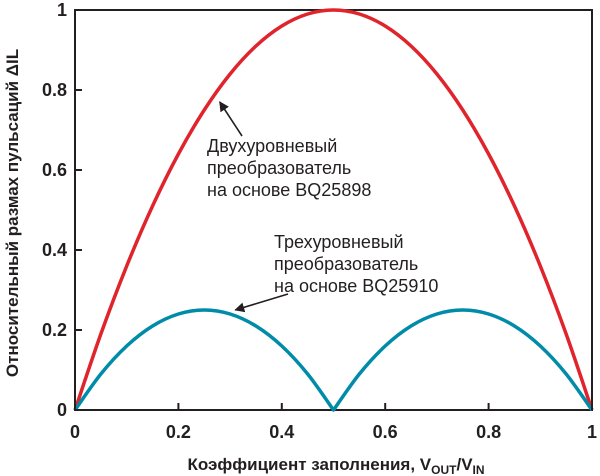  Describe the element at coordinates (592, 432) in the screenshot. I see `x-tick-label: 1` at that location.